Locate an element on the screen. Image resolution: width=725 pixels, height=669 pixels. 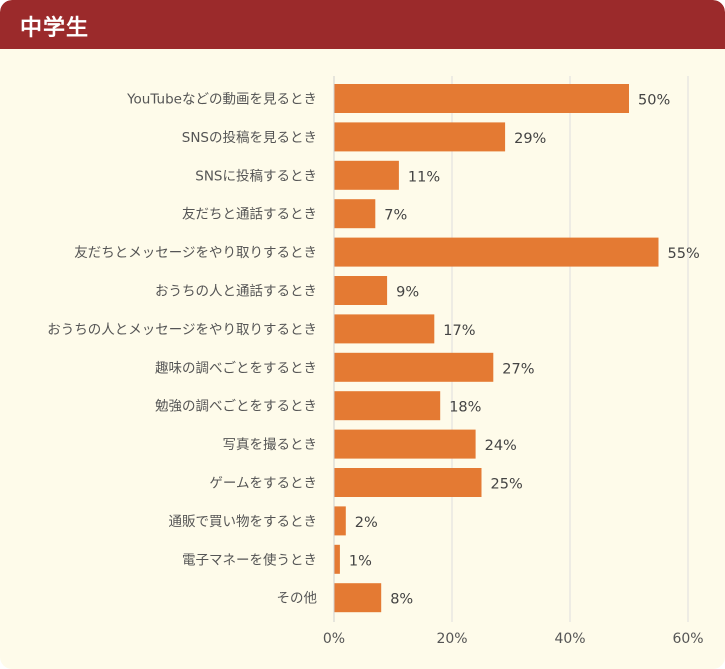
header-bar: 中学生 is located at coordinates (362, 24).